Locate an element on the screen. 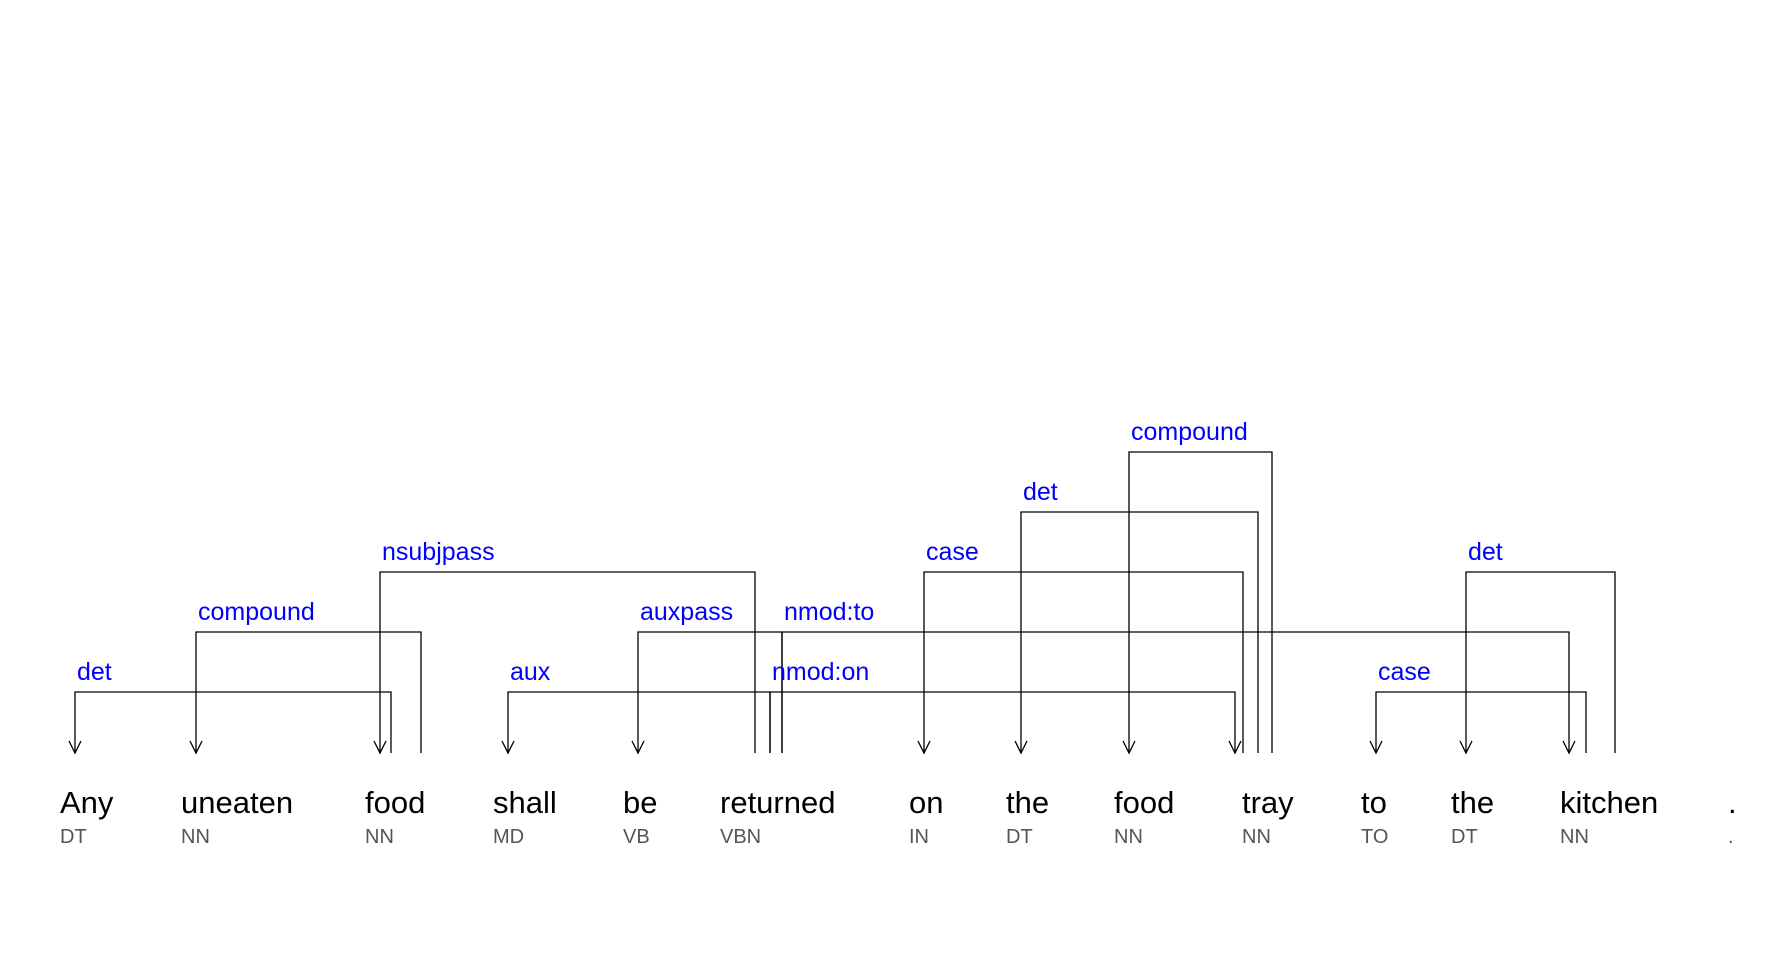 The width and height of the screenshot is (1787, 960). token: to TO is located at coordinates (1374, 816).